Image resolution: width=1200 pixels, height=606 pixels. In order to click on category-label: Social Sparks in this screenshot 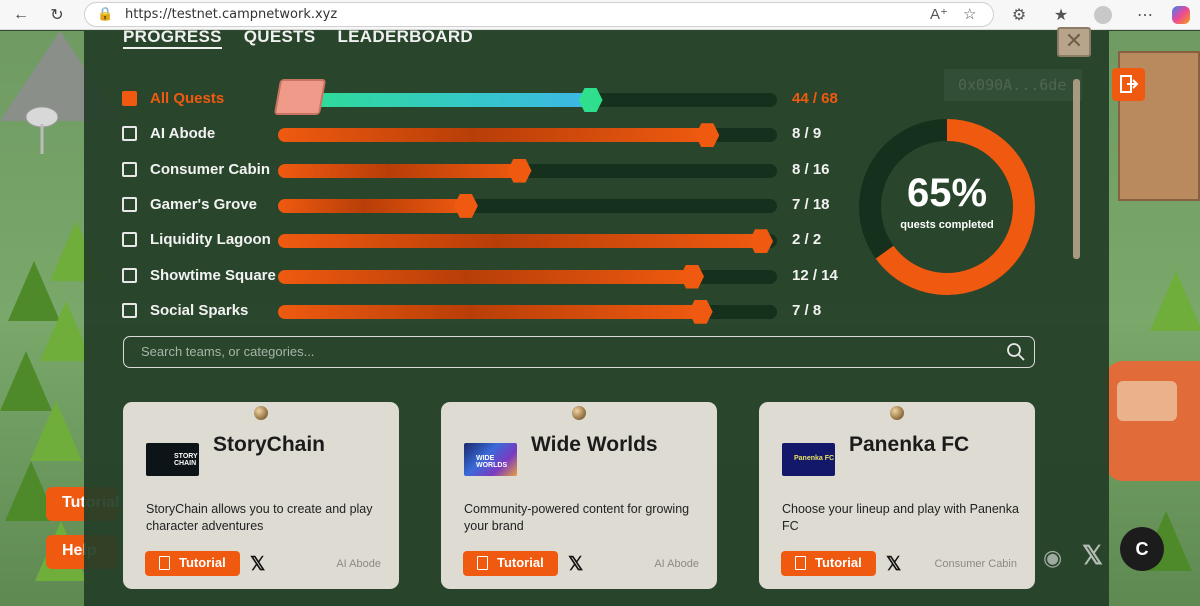, I will do `click(199, 310)`.